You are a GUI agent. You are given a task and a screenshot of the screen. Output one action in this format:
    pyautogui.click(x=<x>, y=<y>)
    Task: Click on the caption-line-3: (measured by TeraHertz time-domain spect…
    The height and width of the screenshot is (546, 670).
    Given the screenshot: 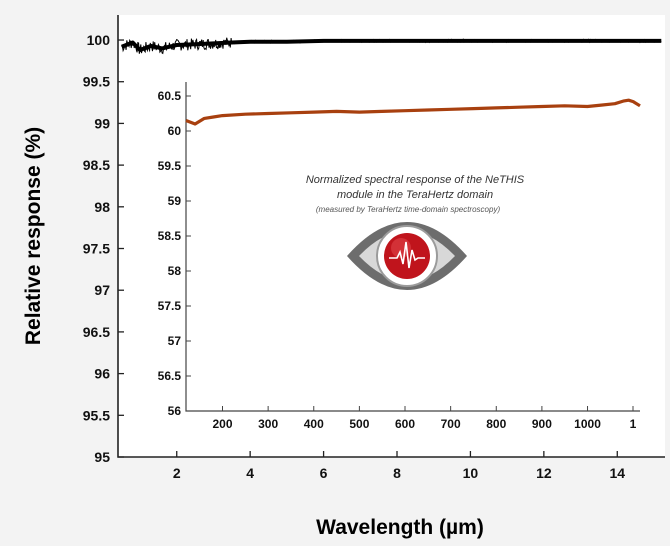 What is the action you would take?
    pyautogui.click(x=408, y=209)
    